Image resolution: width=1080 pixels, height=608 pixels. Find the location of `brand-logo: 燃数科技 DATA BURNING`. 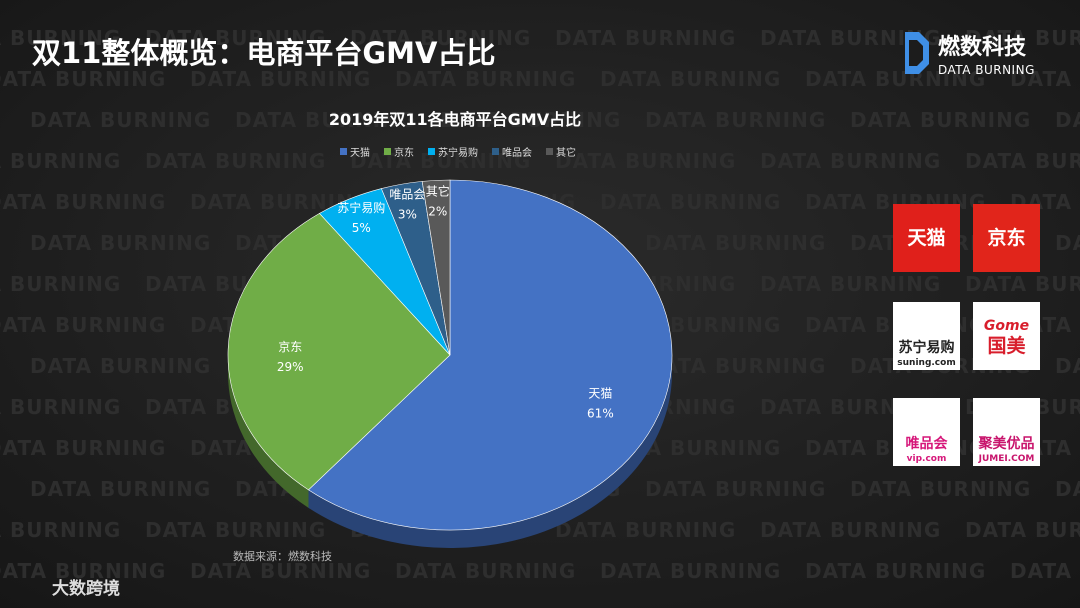

brand-logo: 燃数科技 DATA BURNING is located at coordinates (970, 54).